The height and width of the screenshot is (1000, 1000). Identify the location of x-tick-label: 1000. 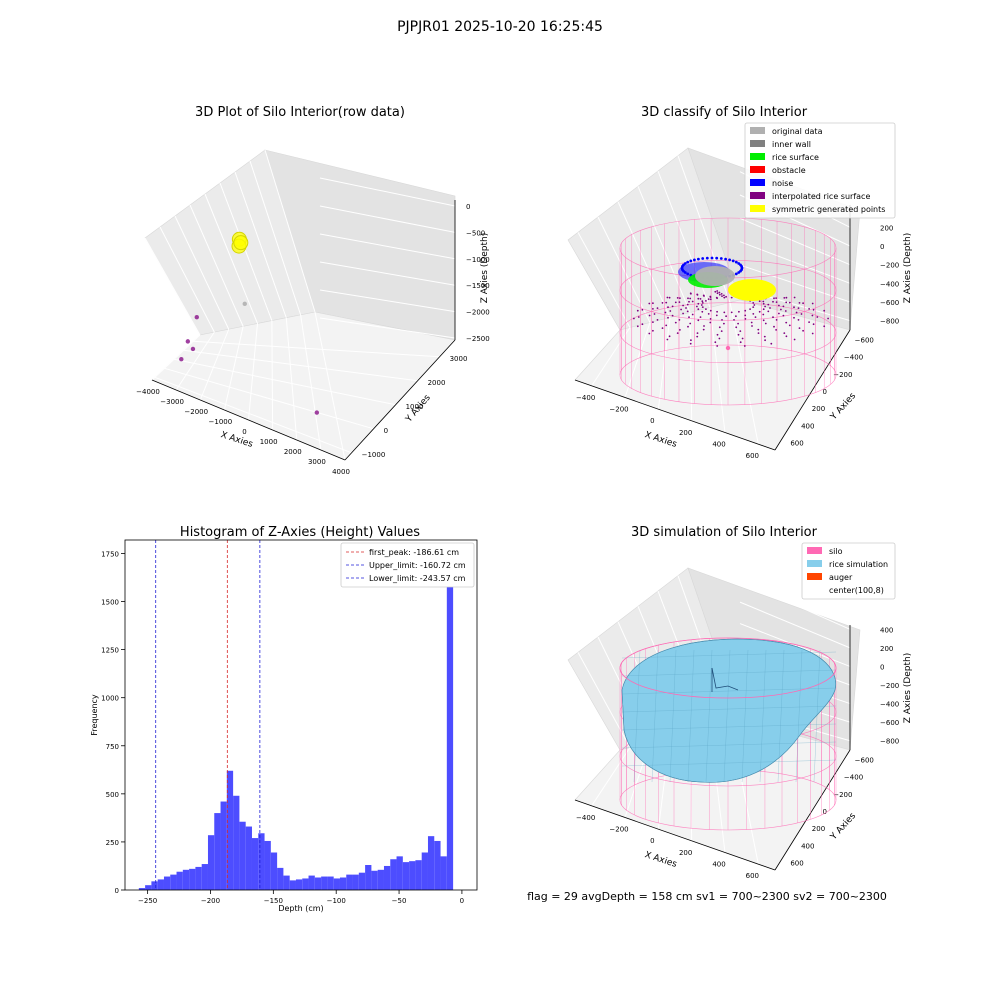
(269, 442).